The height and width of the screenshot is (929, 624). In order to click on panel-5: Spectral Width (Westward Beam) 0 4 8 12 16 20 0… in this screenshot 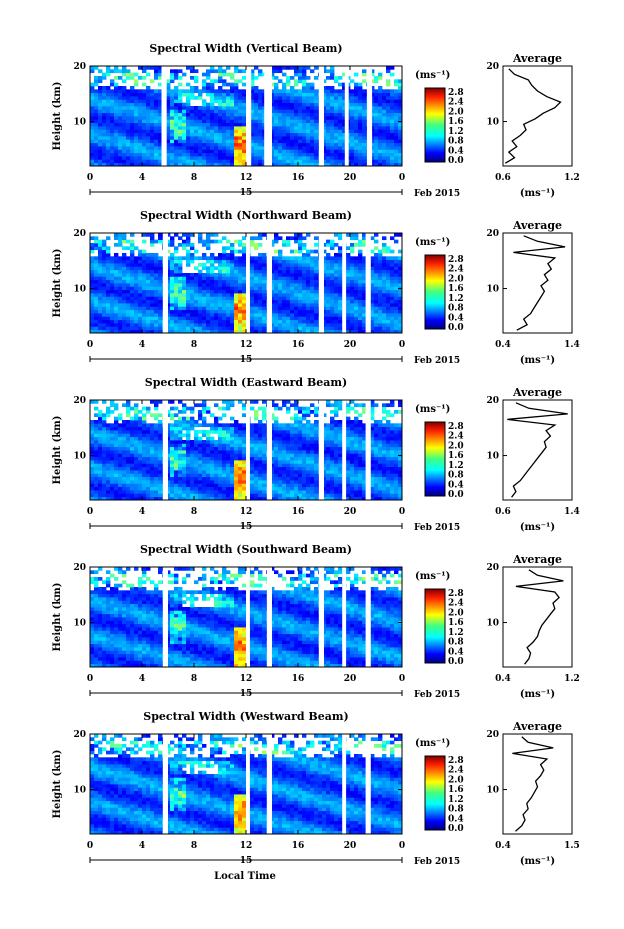, I will do `click(316, 788)`.